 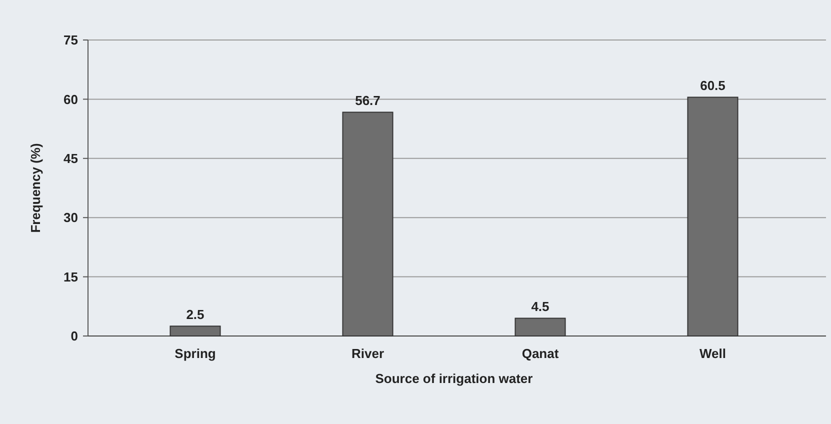 I want to click on y-tick-label: 0, so click(x=74, y=336).